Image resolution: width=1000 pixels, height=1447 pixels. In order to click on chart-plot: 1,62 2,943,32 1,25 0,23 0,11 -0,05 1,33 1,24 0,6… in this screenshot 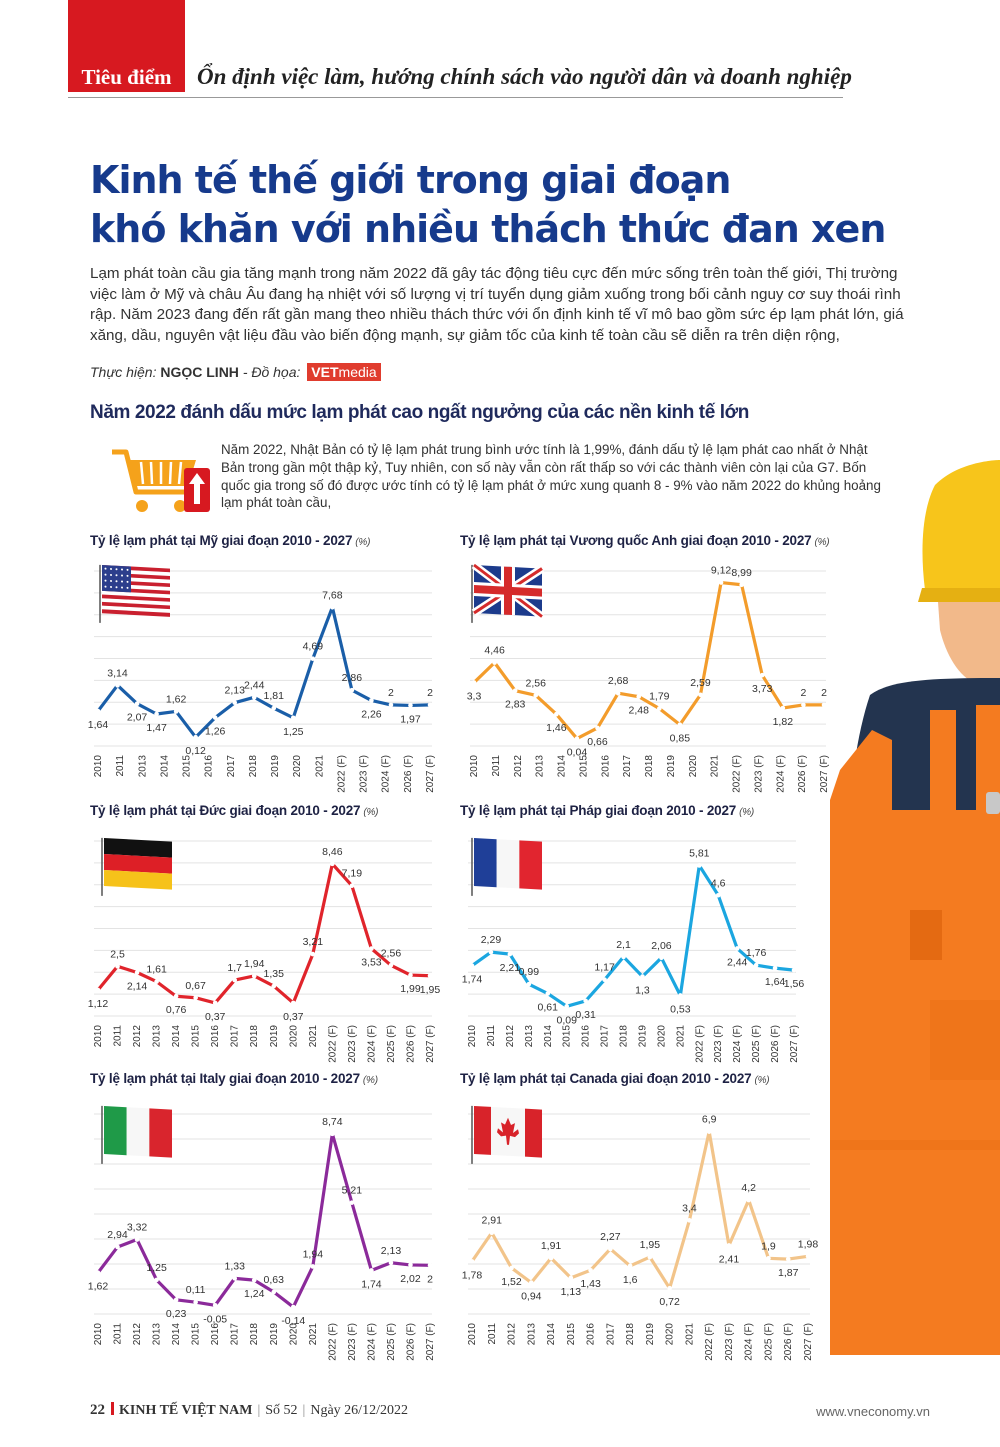, I will do `click(262, 1233)`.